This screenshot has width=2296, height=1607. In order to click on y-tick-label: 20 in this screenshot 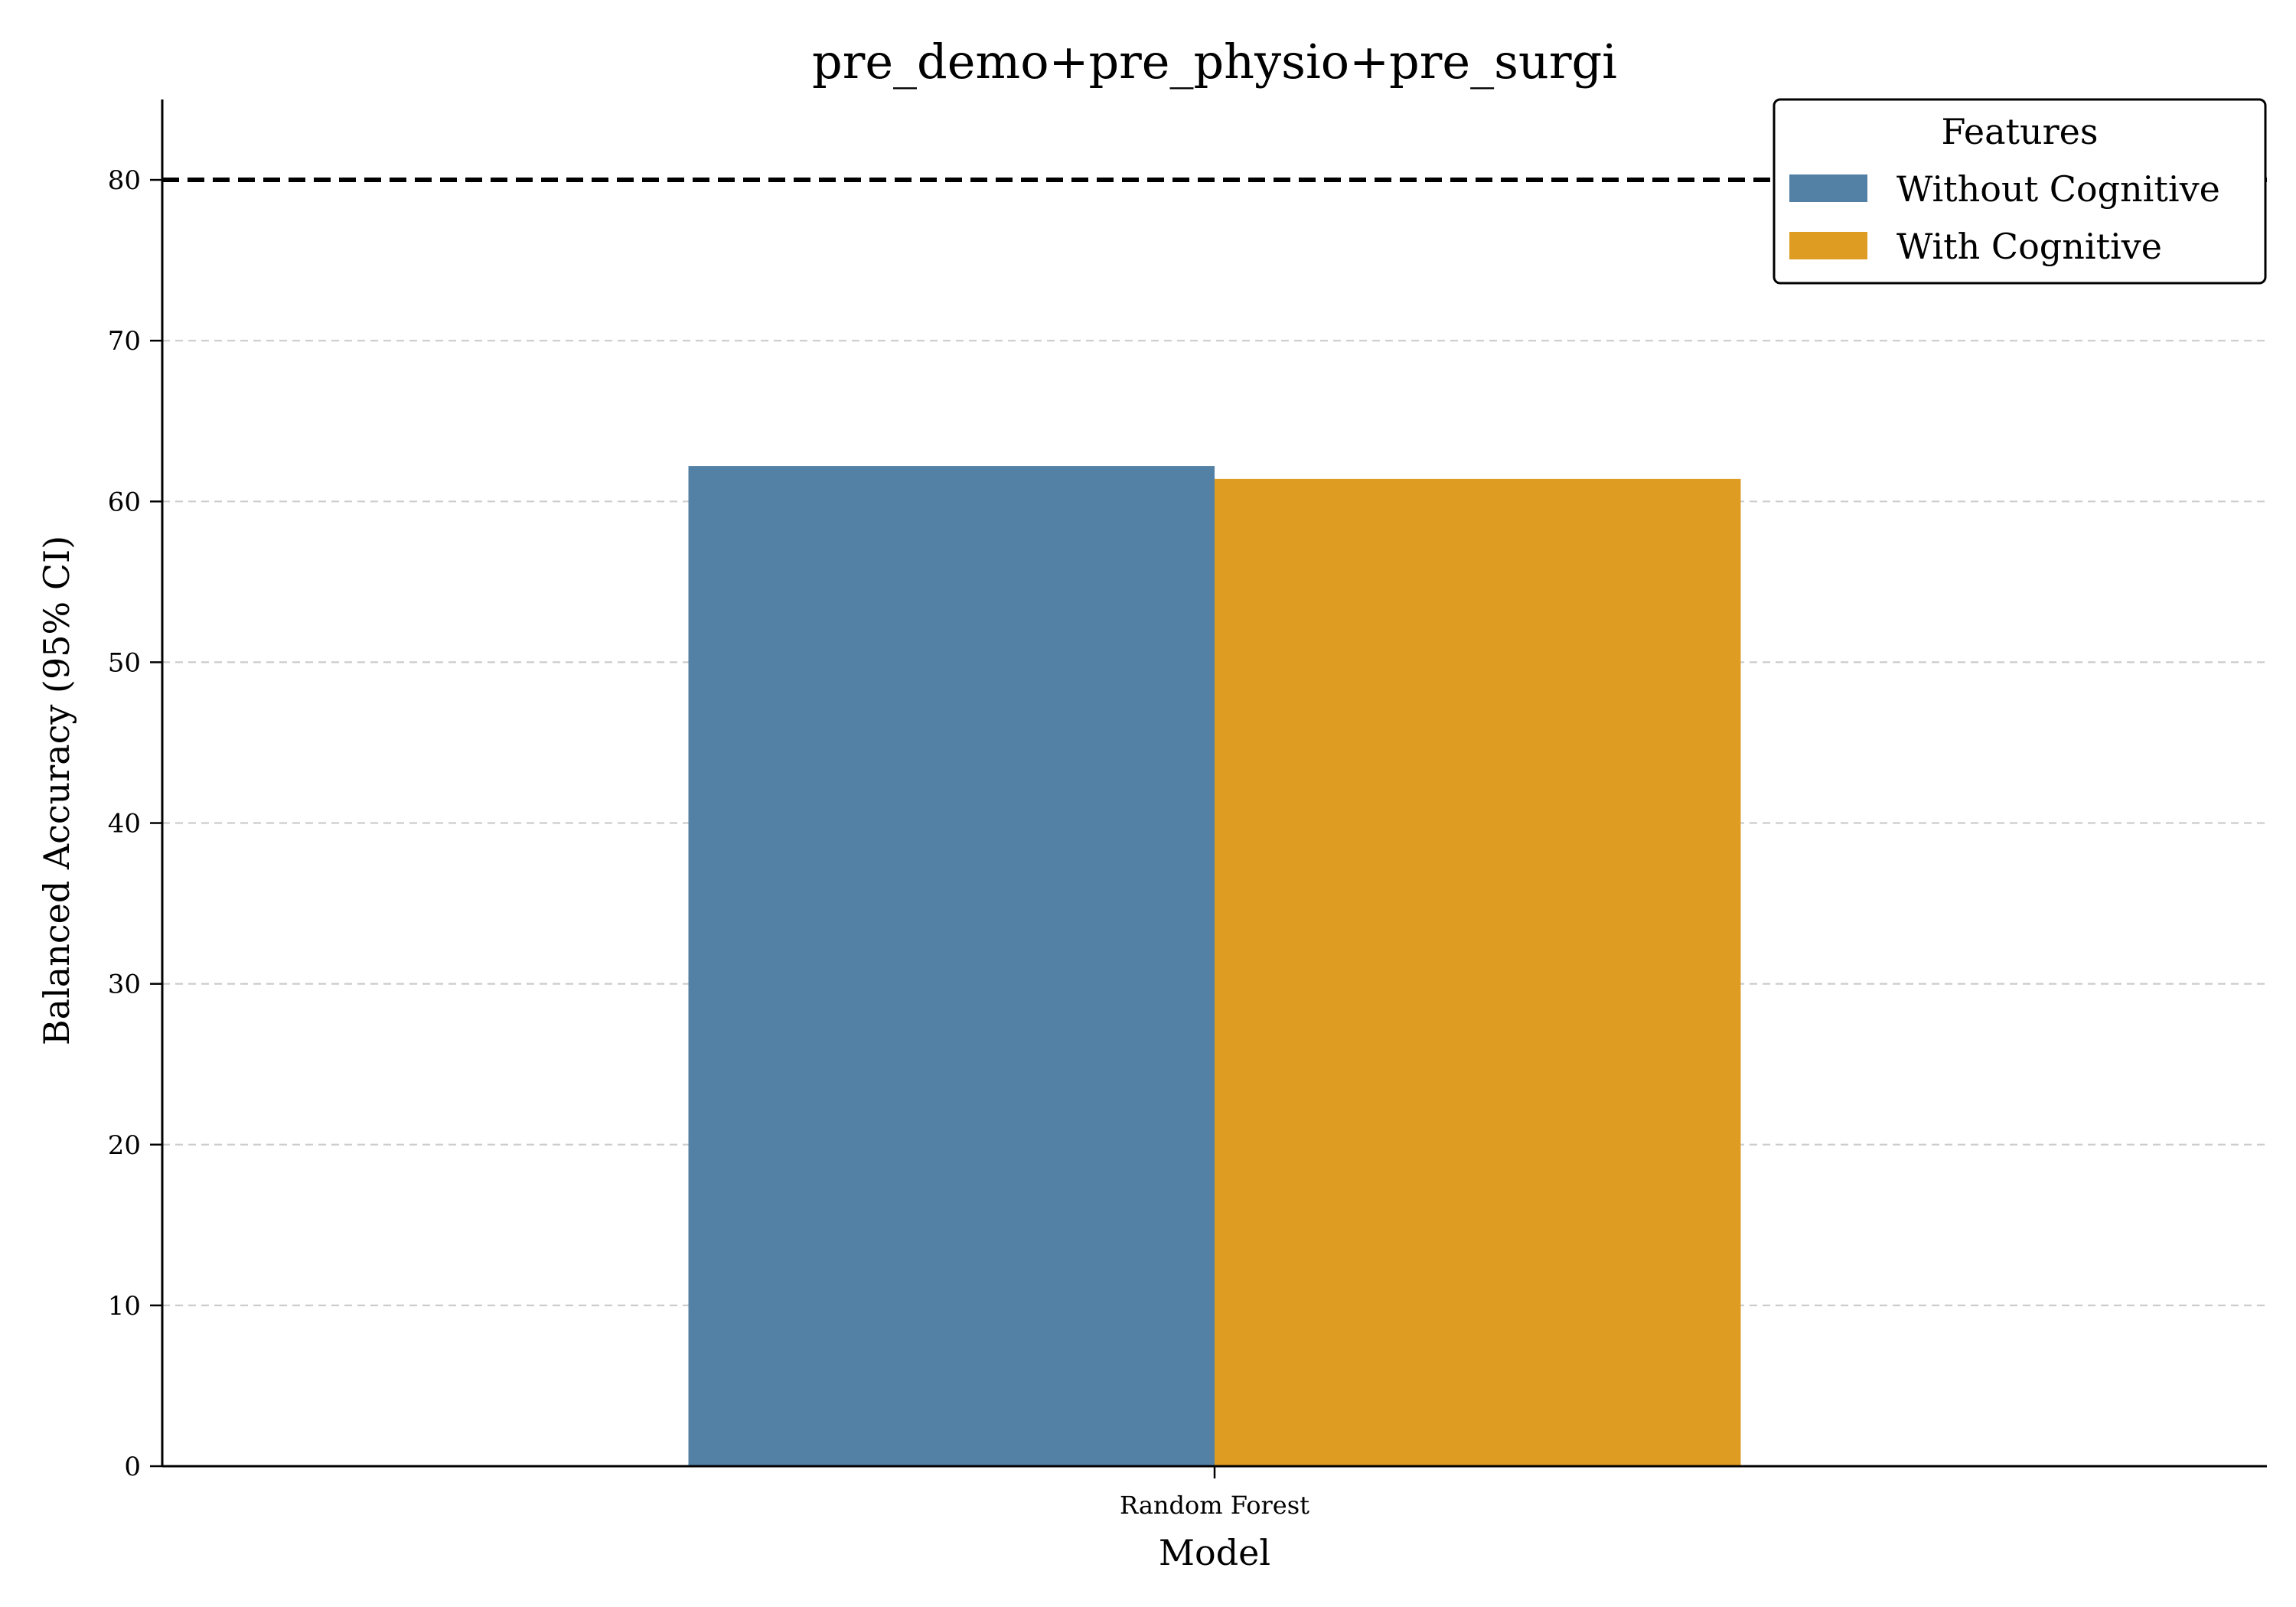, I will do `click(124, 1145)`.